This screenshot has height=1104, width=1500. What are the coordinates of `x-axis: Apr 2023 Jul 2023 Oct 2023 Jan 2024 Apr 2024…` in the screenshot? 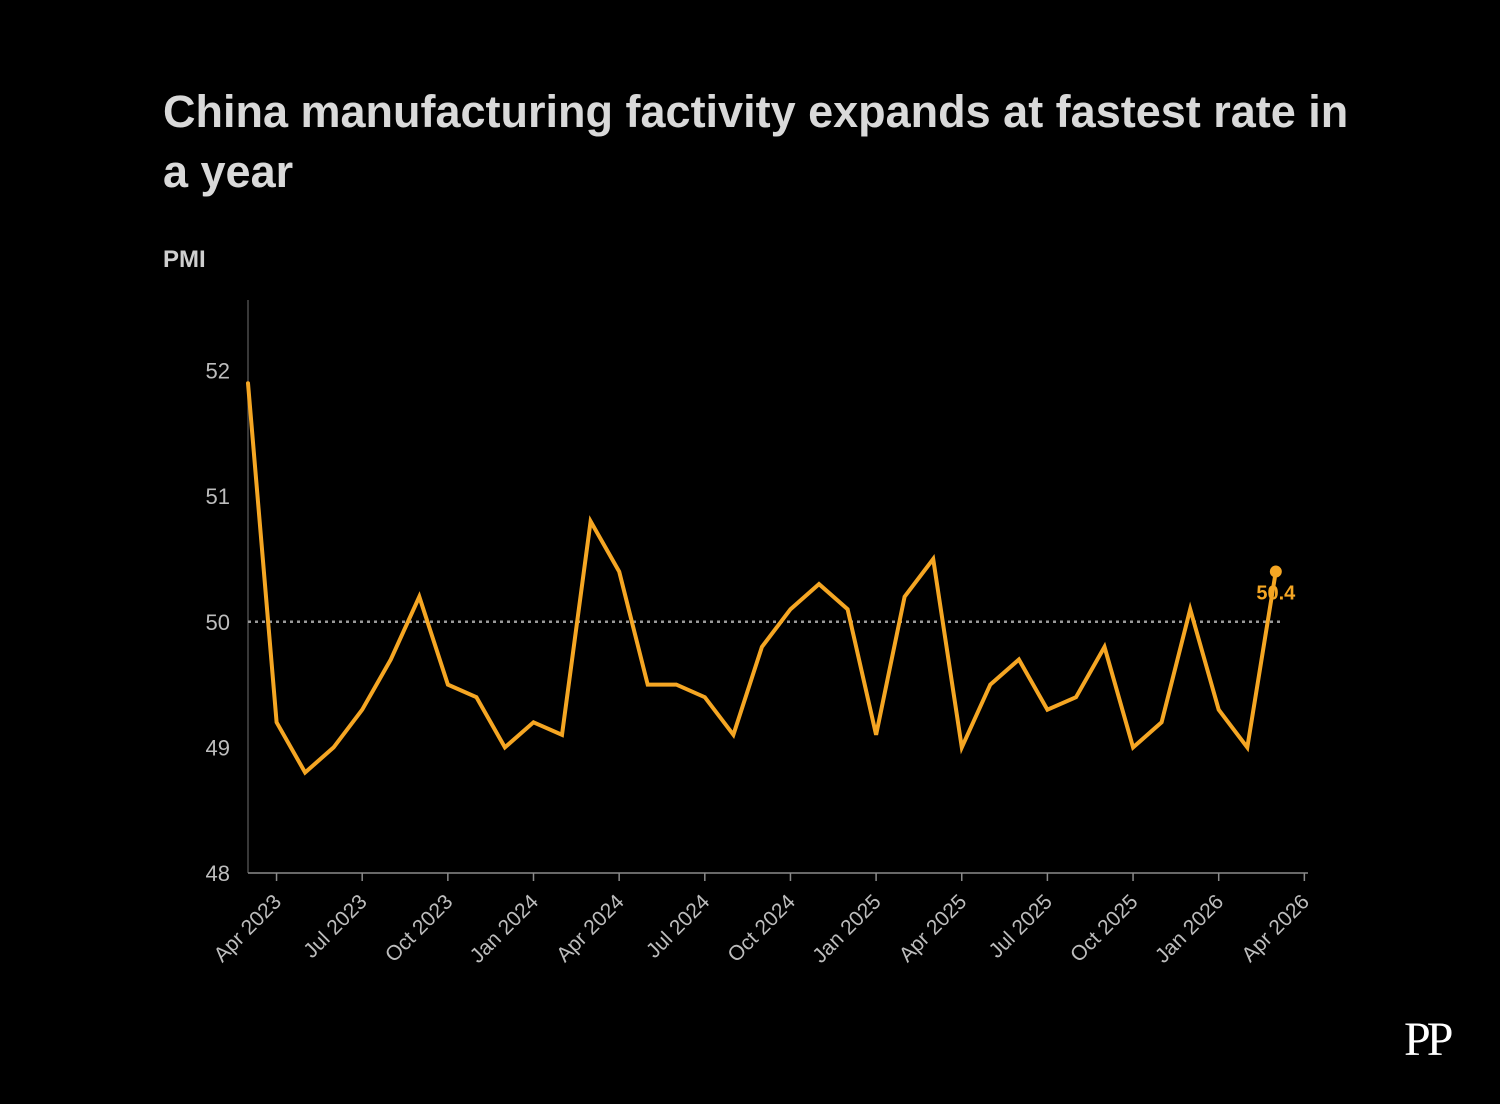 It's located at (762, 920).